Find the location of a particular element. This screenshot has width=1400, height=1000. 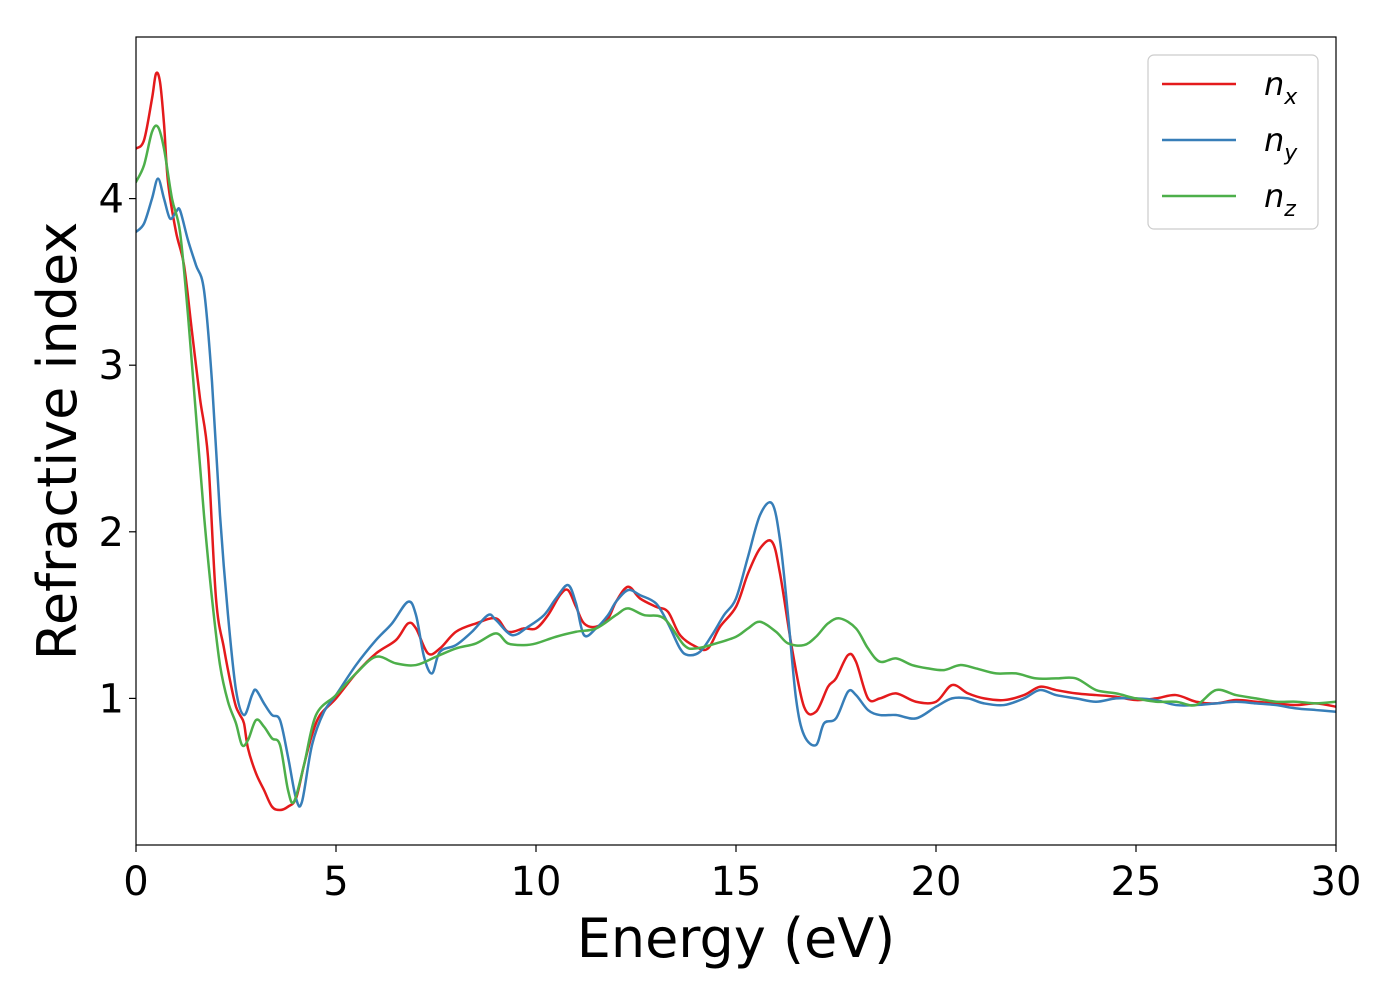

legend-label: ny is located at coordinates (1281, 143).